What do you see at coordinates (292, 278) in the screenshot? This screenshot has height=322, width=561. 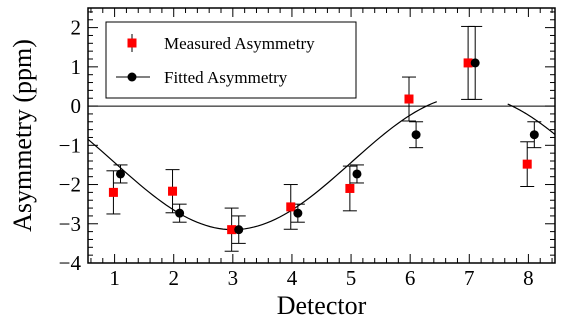 I see `x-tick-label: 4` at bounding box center [292, 278].